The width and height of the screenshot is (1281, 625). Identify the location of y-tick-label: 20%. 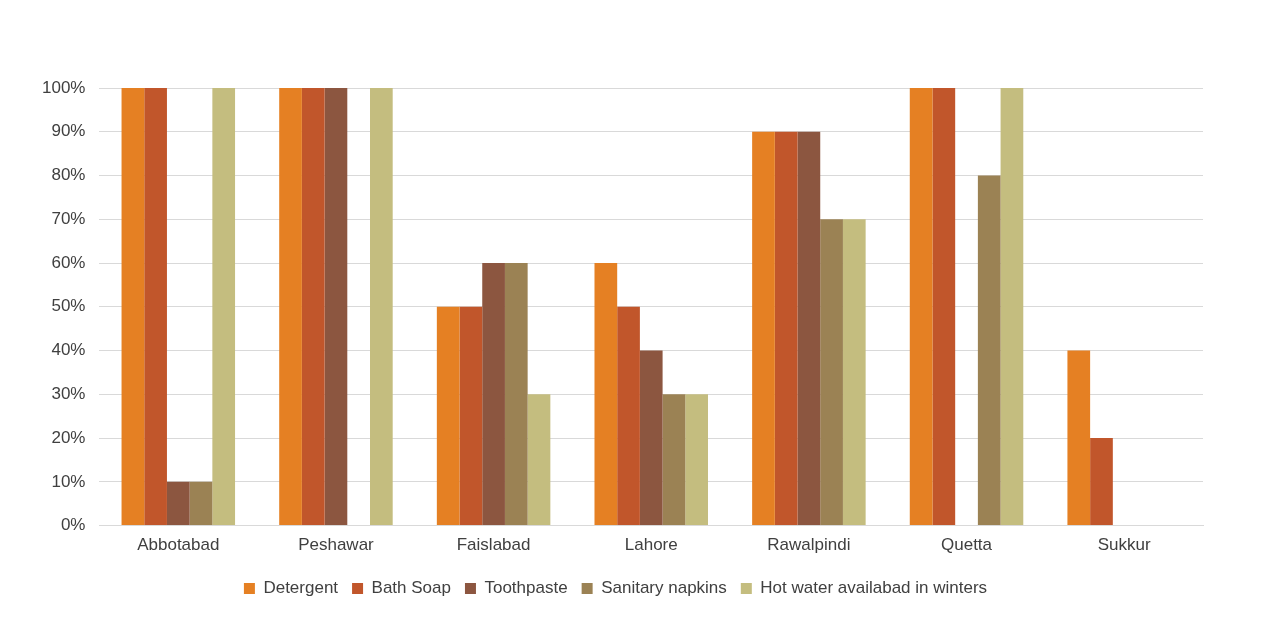
(68, 437).